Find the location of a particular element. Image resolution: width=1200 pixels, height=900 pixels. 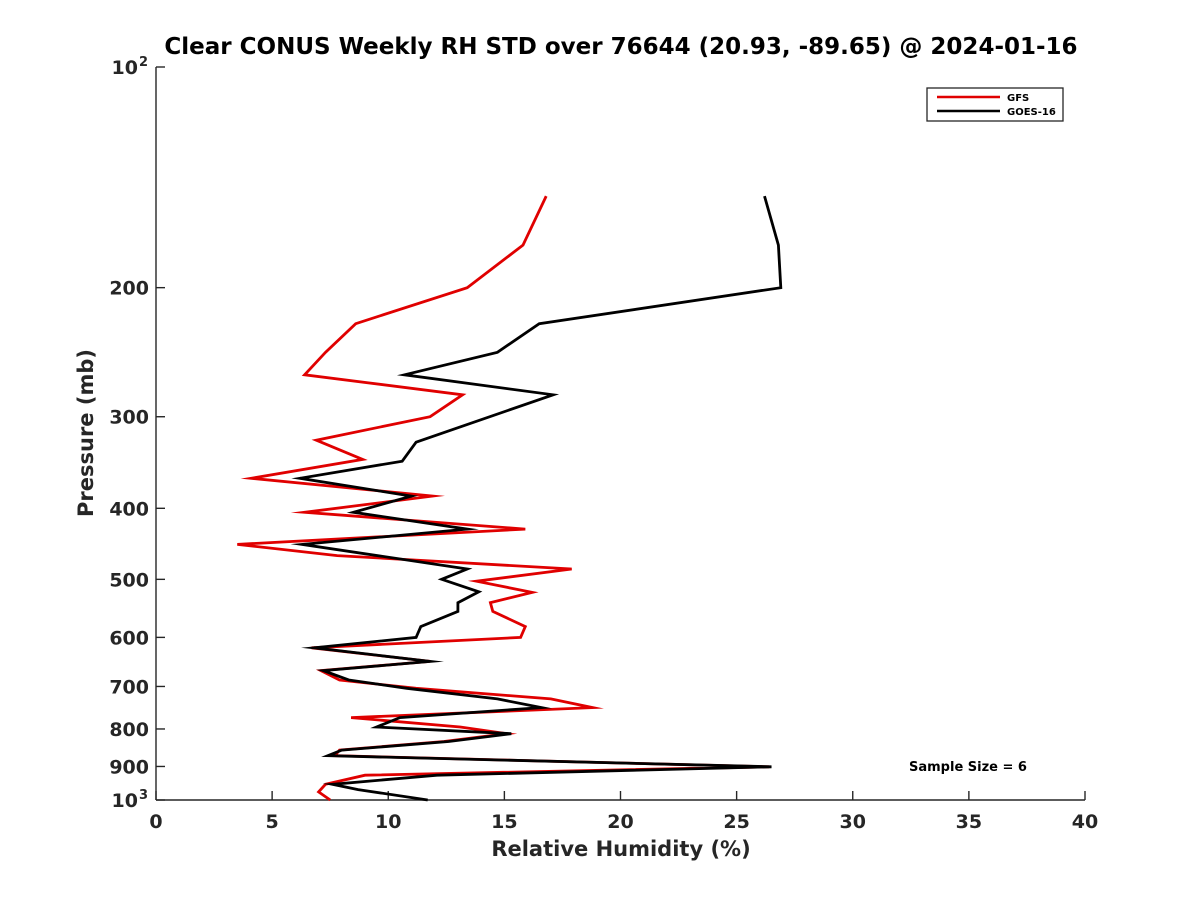

y-tick-label: 300 is located at coordinates (129, 418).